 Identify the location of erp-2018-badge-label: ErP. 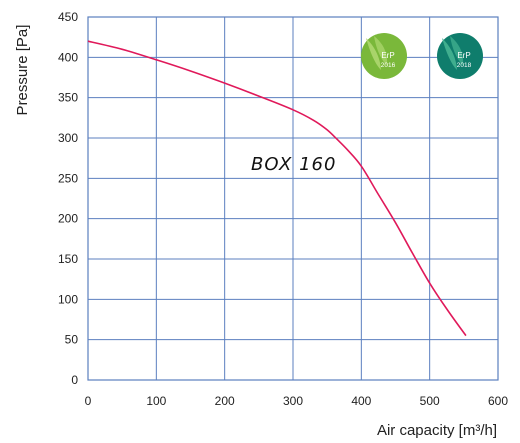
(463, 55).